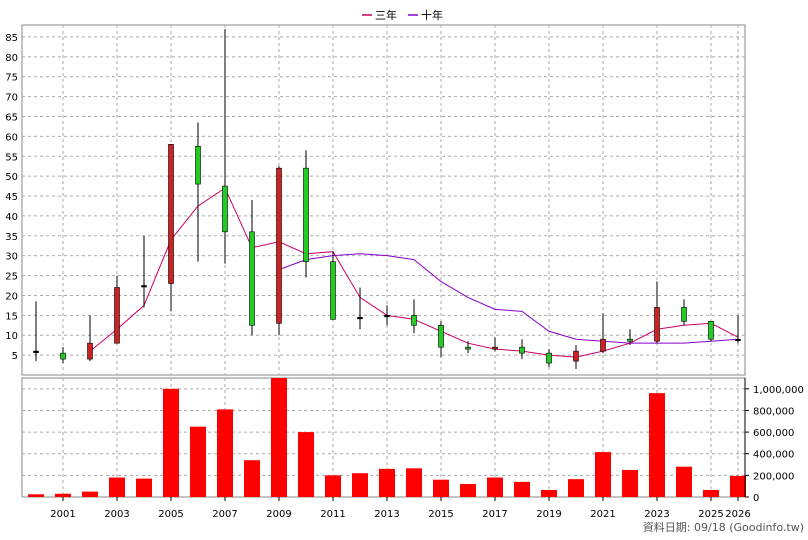  What do you see at coordinates (278, 514) in the screenshot?
I see `x-tick-label: 2009` at bounding box center [278, 514].